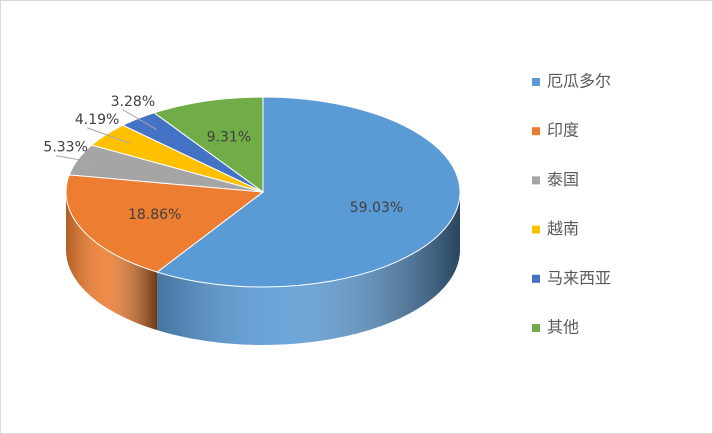  Describe the element at coordinates (97, 120) in the screenshot. I see `data-label: 4.19%` at that location.